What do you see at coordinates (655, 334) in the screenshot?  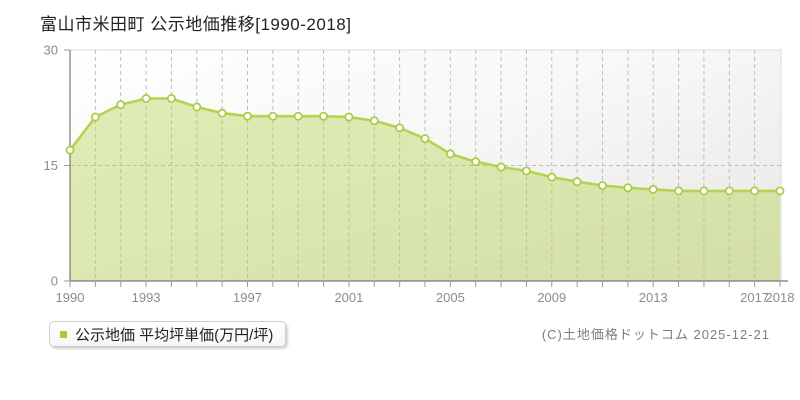 I see `copyright-text: (C)土地価格ドットコム 2025-12-21` at bounding box center [655, 334].